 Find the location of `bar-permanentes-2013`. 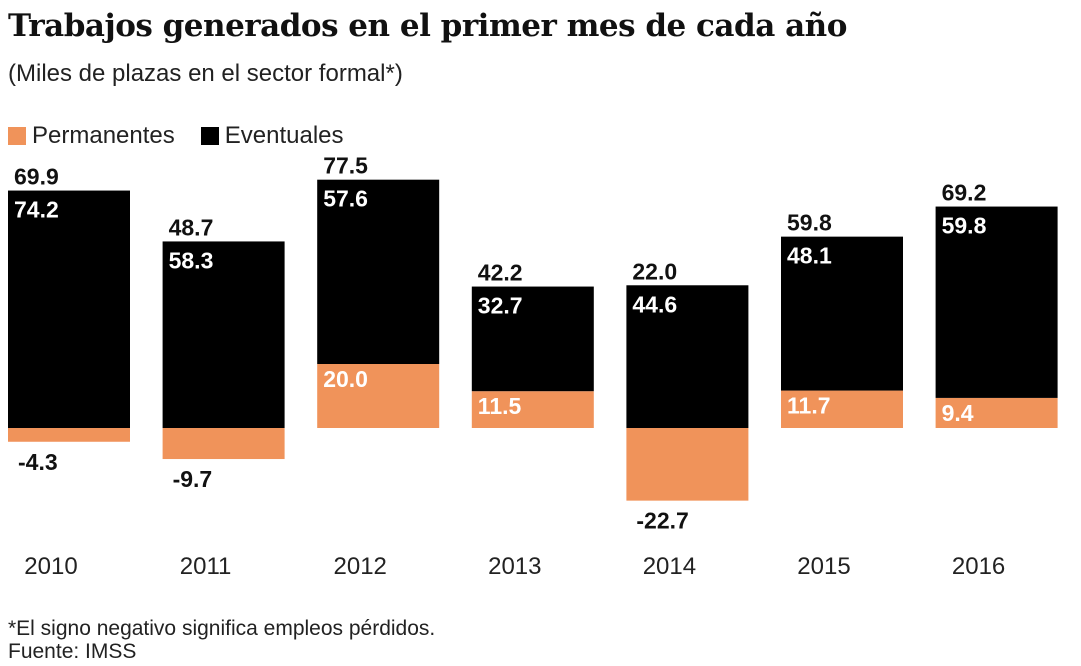

bar-permanentes-2013 is located at coordinates (532, 409).